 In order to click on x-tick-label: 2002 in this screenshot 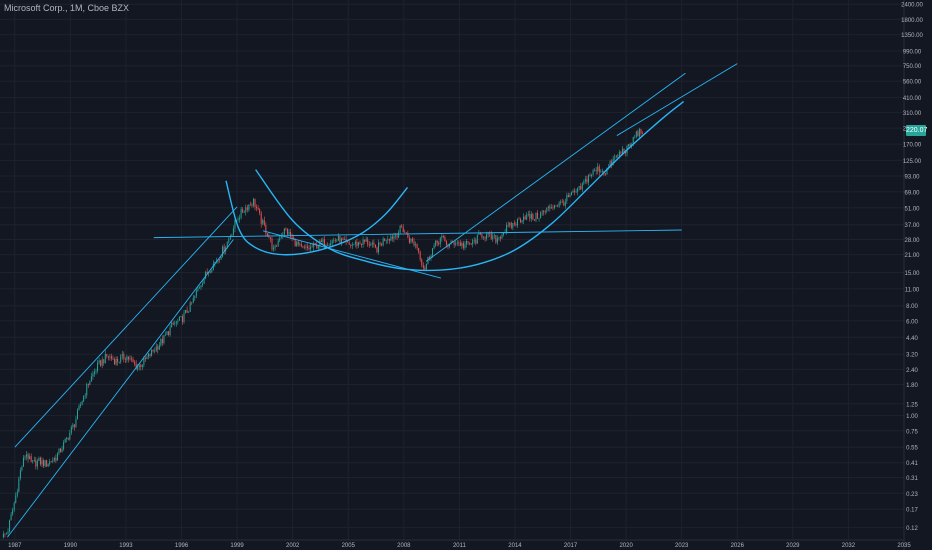, I will do `click(293, 546)`.